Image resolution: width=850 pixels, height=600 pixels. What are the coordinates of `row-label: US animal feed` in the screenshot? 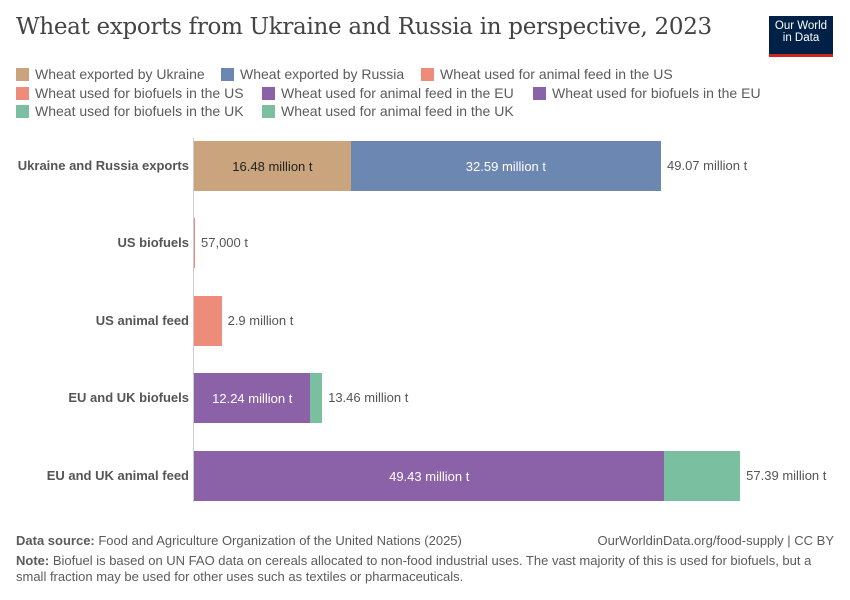 It's located at (142, 320).